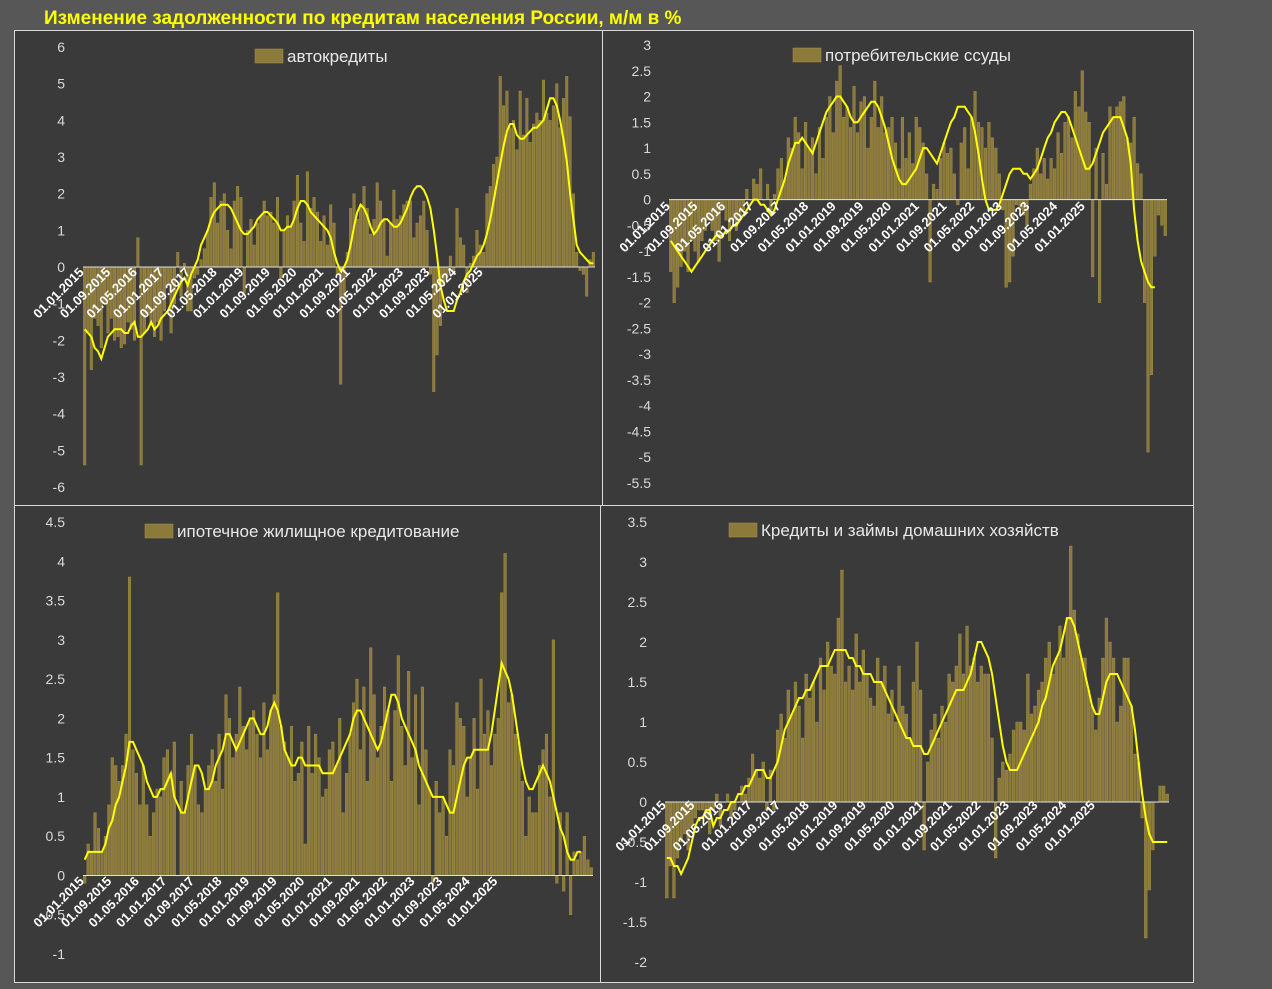  What do you see at coordinates (302, 531) in the screenshot?
I see `legend: ипотечное жилищное кредитование` at bounding box center [302, 531].